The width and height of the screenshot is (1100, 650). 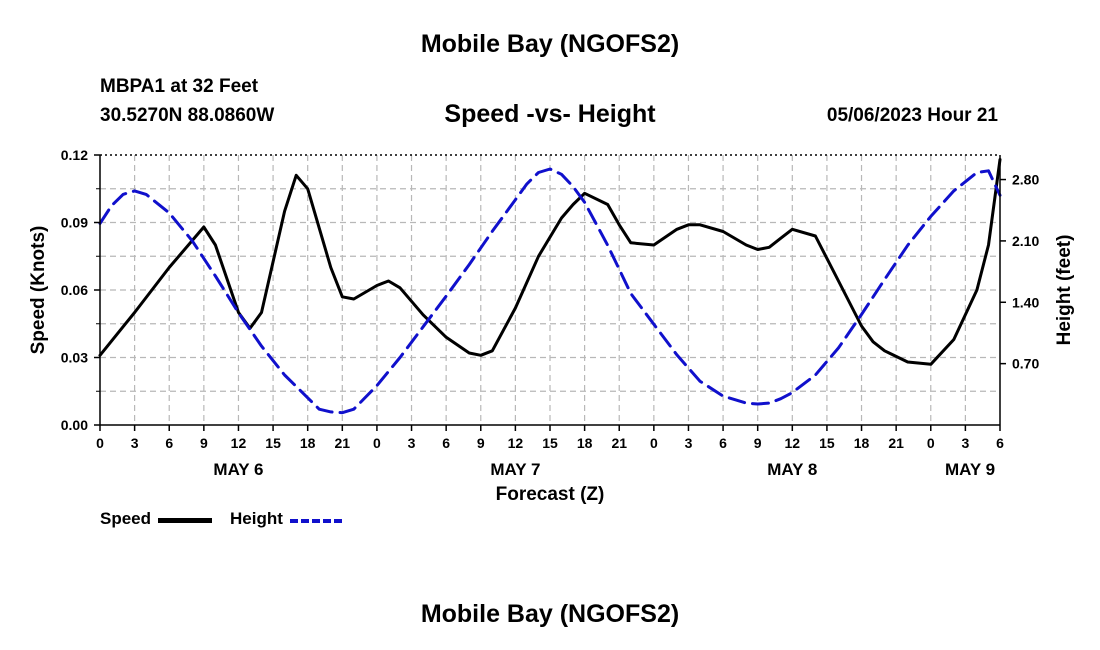 What do you see at coordinates (74, 290) in the screenshot?
I see `y-tick-label: 0.06` at bounding box center [74, 290].